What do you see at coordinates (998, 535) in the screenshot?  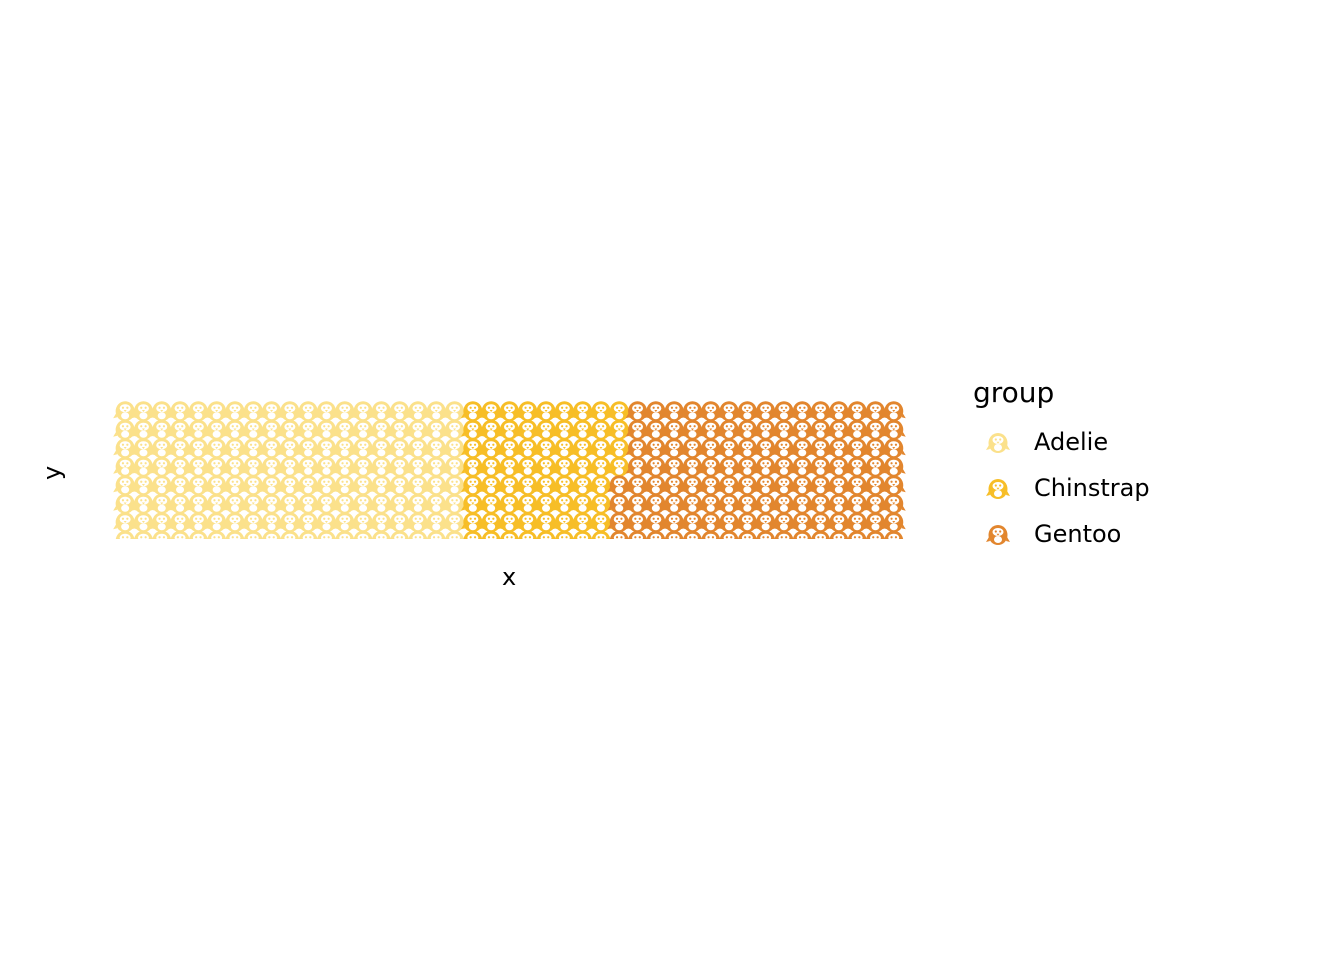 I see `legend-key-gentoo` at bounding box center [998, 535].